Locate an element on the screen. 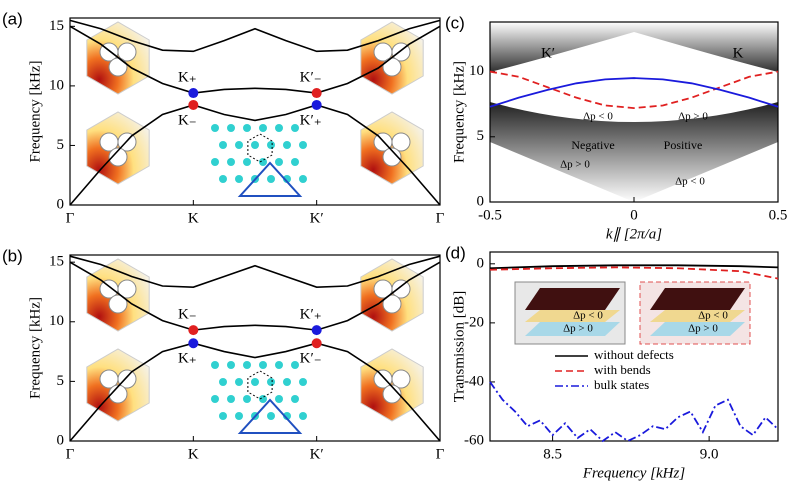  panel-label: (d) is located at coordinates (455, 252).